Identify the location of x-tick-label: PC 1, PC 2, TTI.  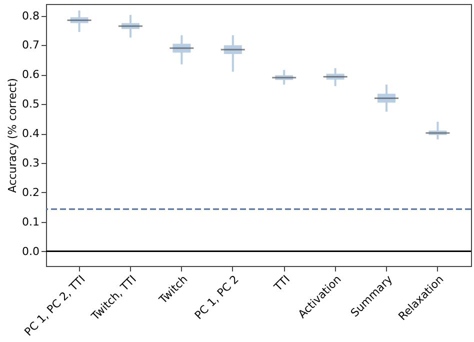
(55, 305).